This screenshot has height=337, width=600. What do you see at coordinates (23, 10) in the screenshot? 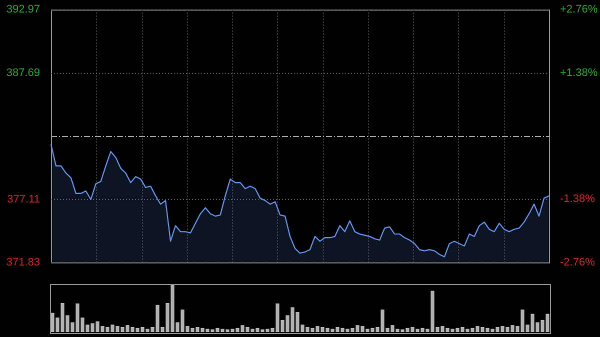
I see `y-tick-label: 392.97` at bounding box center [23, 10].